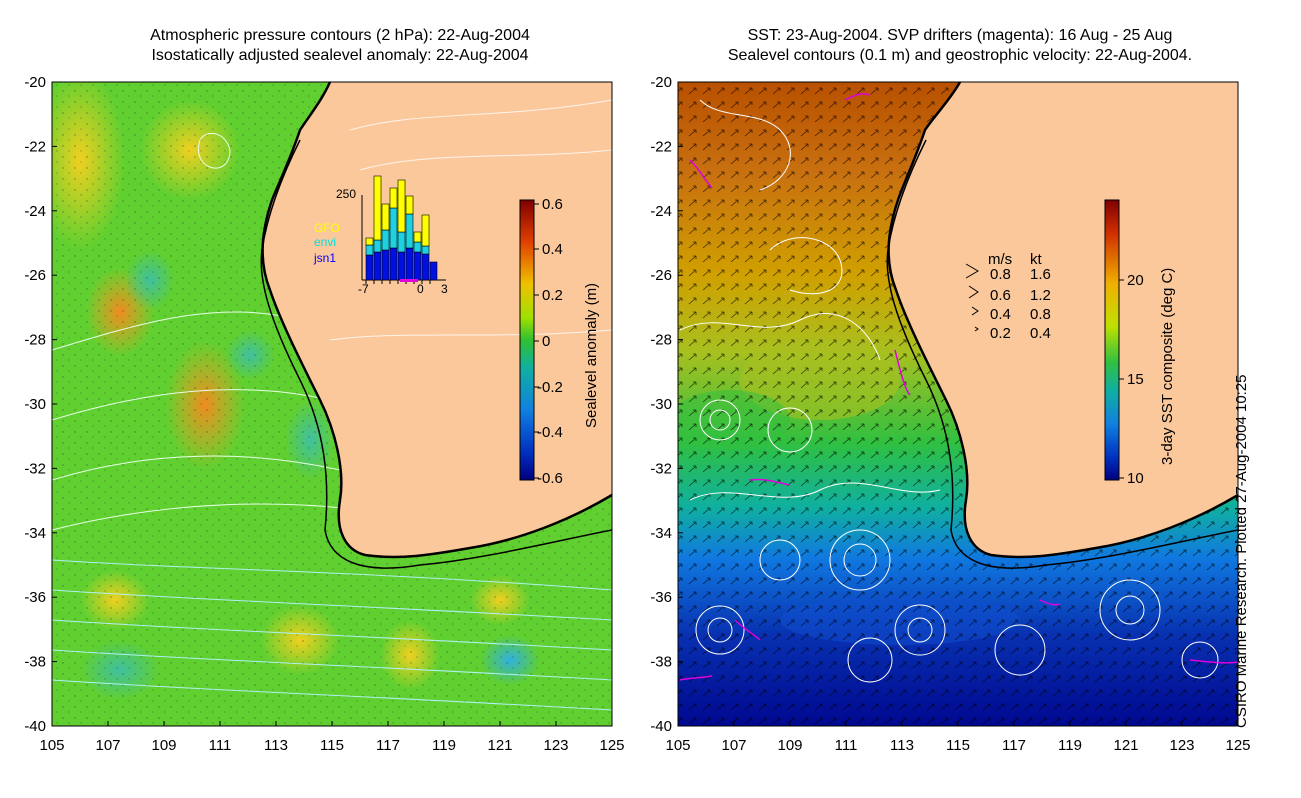 The width and height of the screenshot is (1301, 798). What do you see at coordinates (1000, 274) in the screenshot?
I see `velocity-ms: 0.8` at bounding box center [1000, 274].